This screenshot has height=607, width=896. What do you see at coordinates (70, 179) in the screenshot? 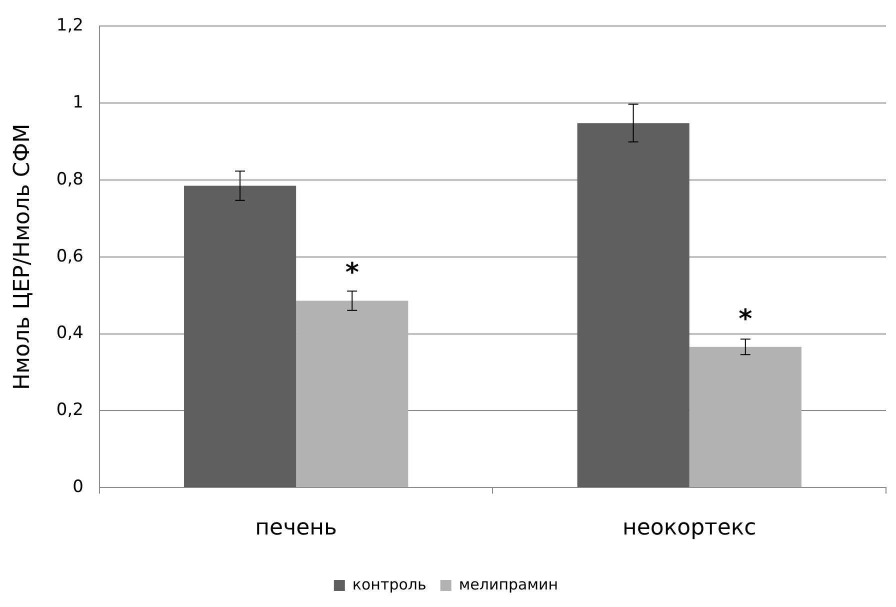
I see `y-tick-label: 0,8` at bounding box center [70, 179].